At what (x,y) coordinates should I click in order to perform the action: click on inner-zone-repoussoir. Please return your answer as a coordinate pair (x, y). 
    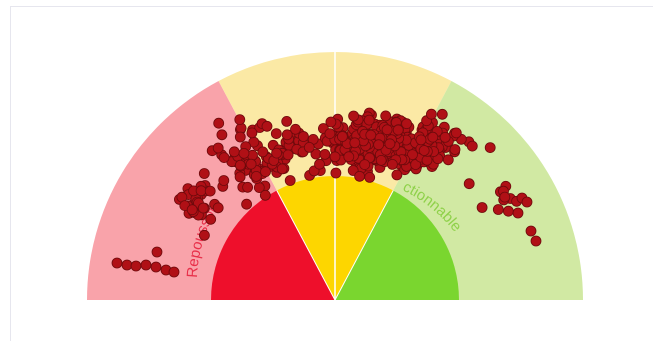
    Looking at the image, I should click on (273, 245).